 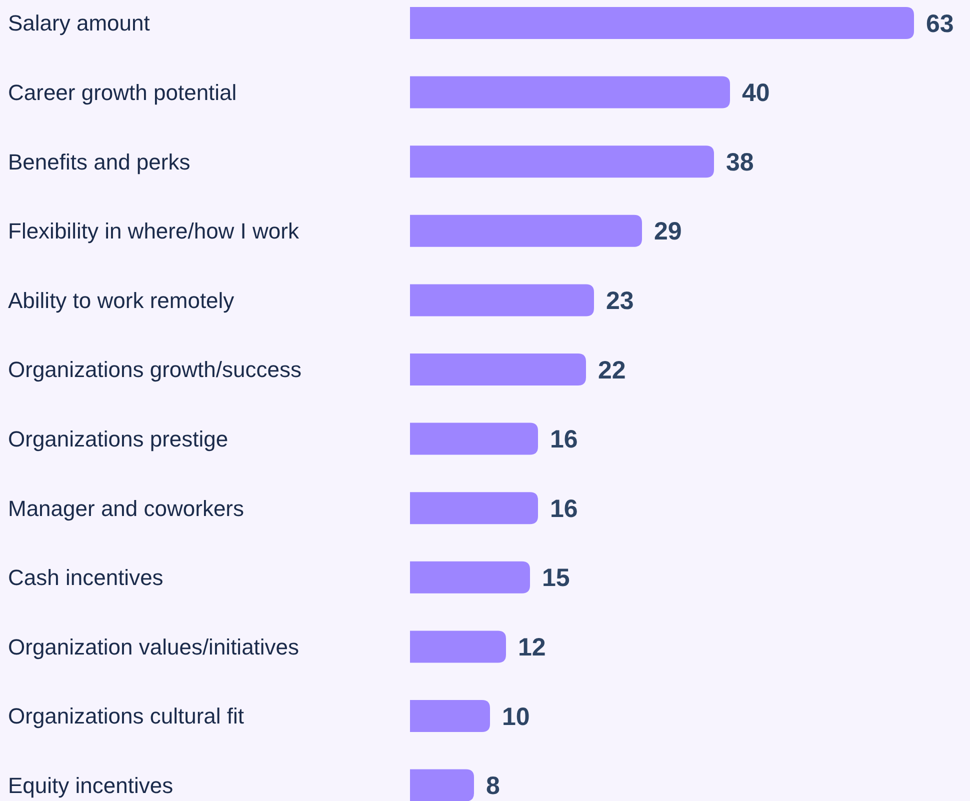 I want to click on y-tick-label: Organizations prestige, so click(x=118, y=439).